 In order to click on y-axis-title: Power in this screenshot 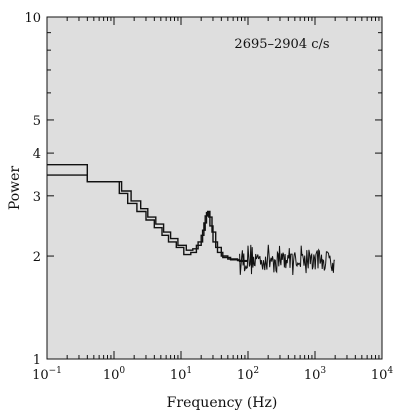, I will do `click(15, 188)`.